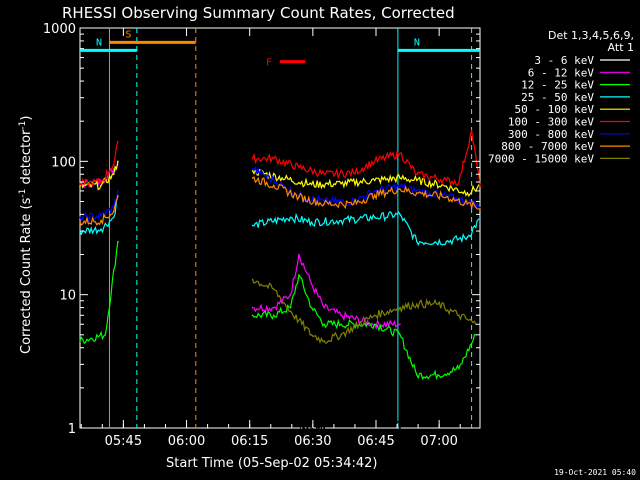  I want to click on series-line-3-6-kev, so click(326, 394).